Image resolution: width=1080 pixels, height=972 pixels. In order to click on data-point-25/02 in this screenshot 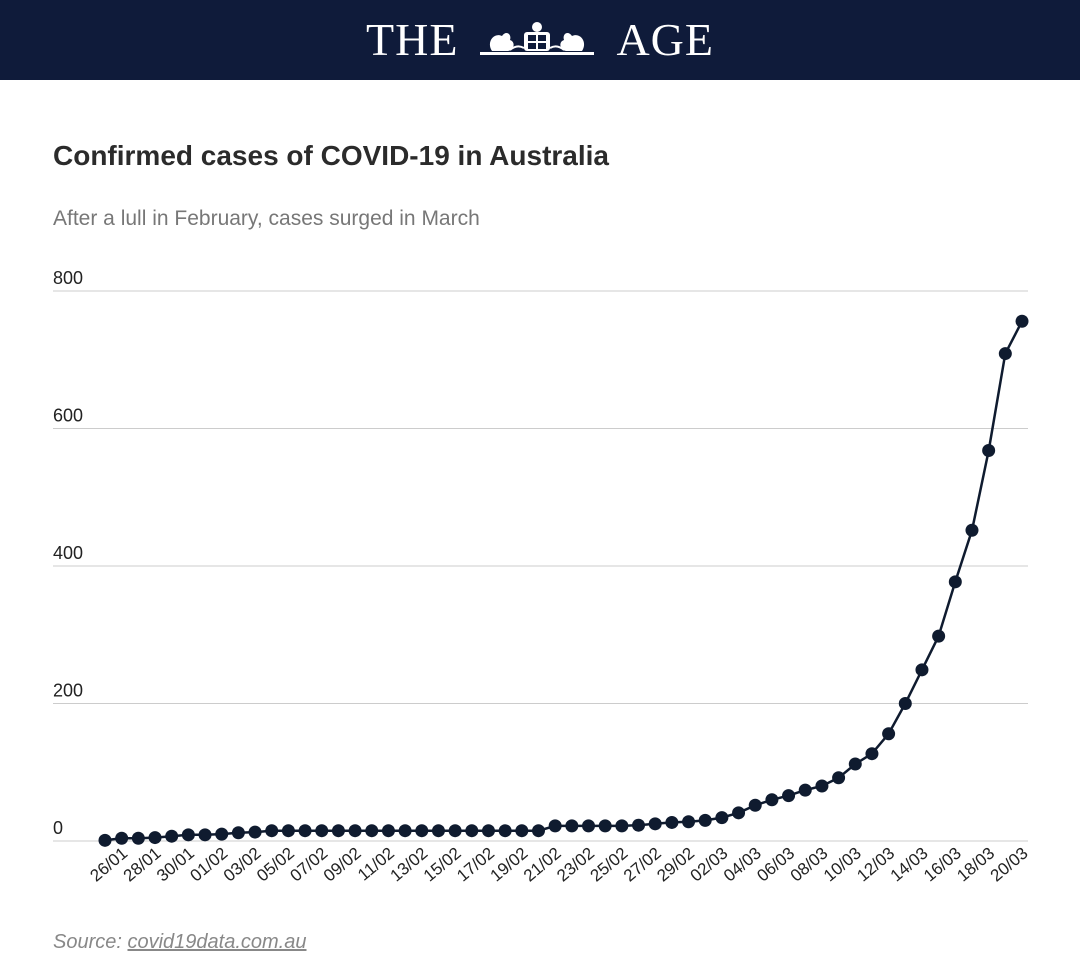, I will do `click(622, 826)`.